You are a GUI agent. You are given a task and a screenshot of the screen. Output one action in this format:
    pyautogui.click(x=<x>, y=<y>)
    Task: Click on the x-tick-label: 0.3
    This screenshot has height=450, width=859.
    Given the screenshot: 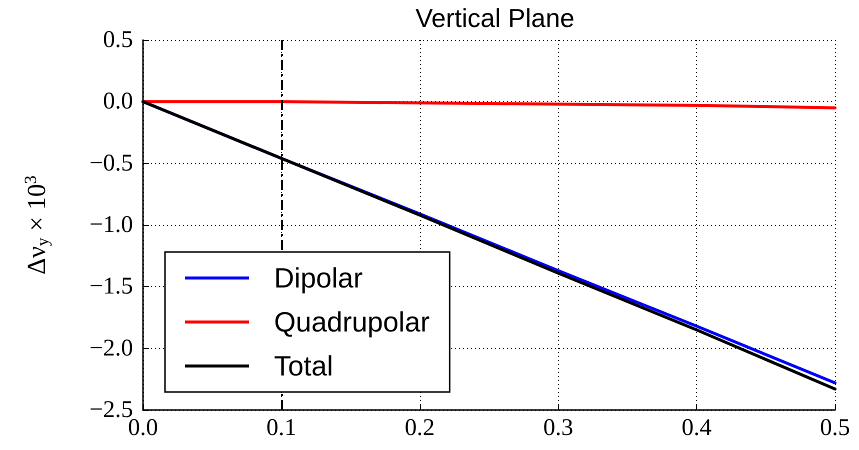 What is the action you would take?
    pyautogui.click(x=558, y=428)
    